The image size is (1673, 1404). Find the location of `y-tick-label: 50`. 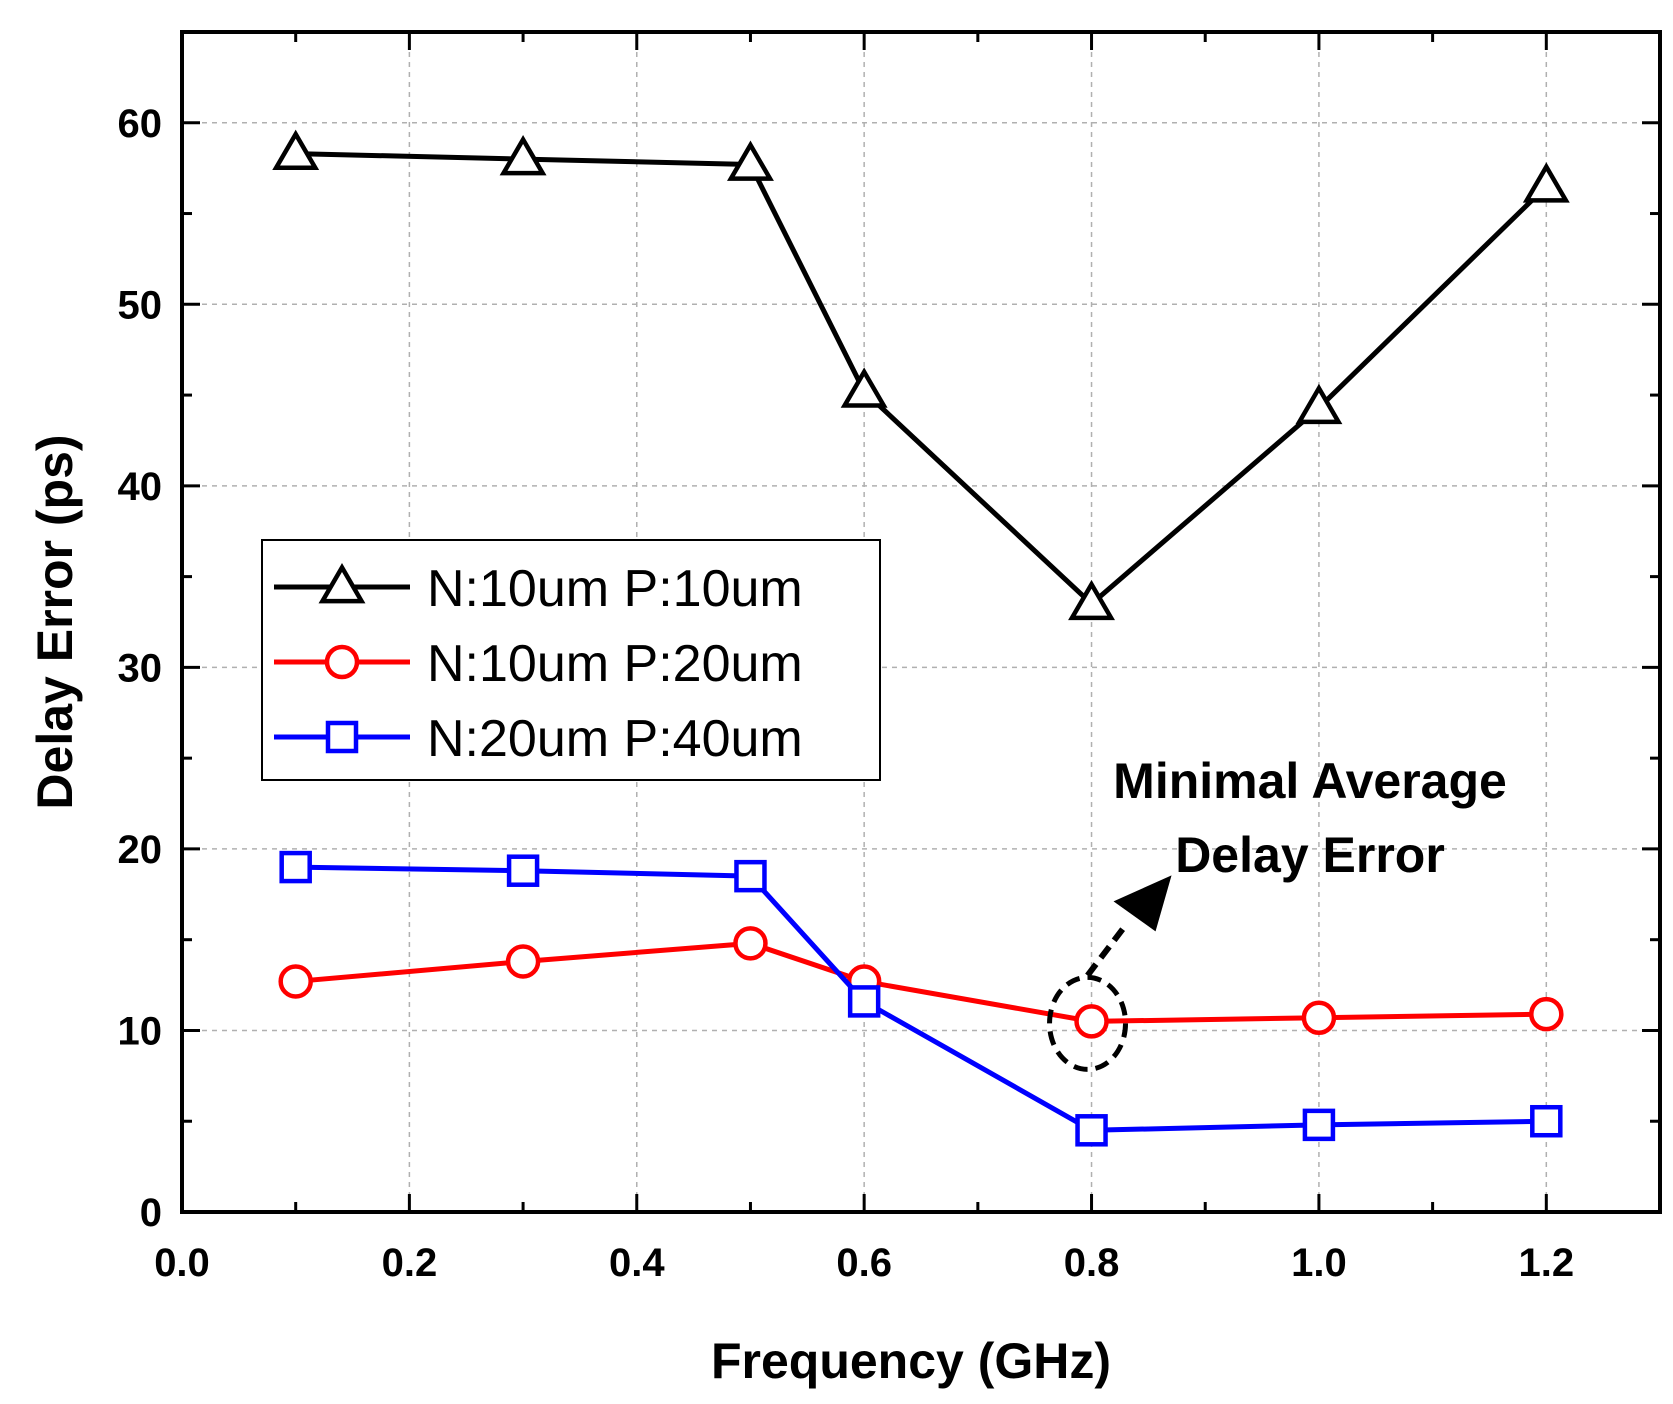

y-tick-label: 50 is located at coordinates (140, 305).